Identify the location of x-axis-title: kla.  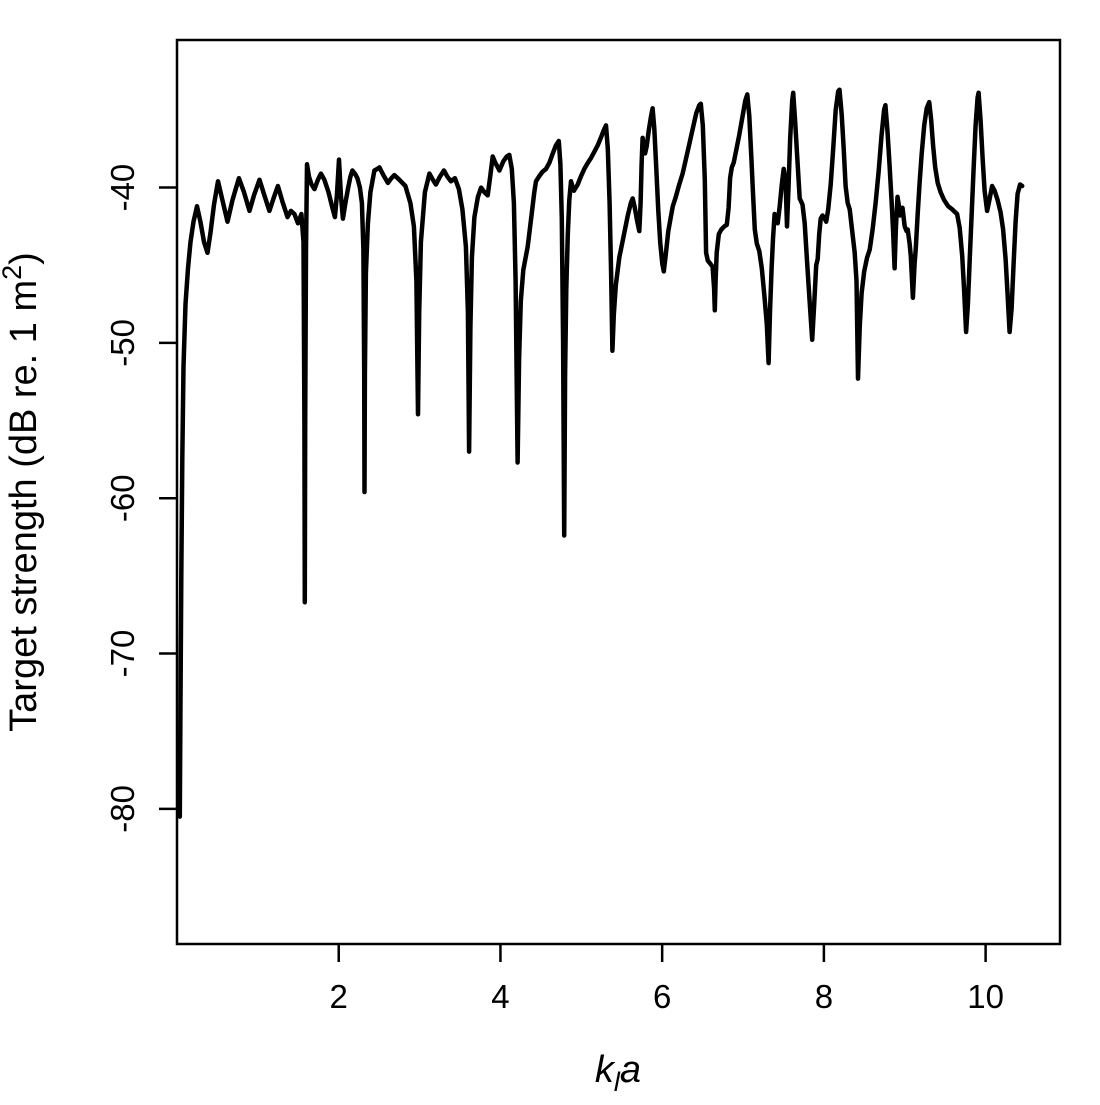
(618, 1073).